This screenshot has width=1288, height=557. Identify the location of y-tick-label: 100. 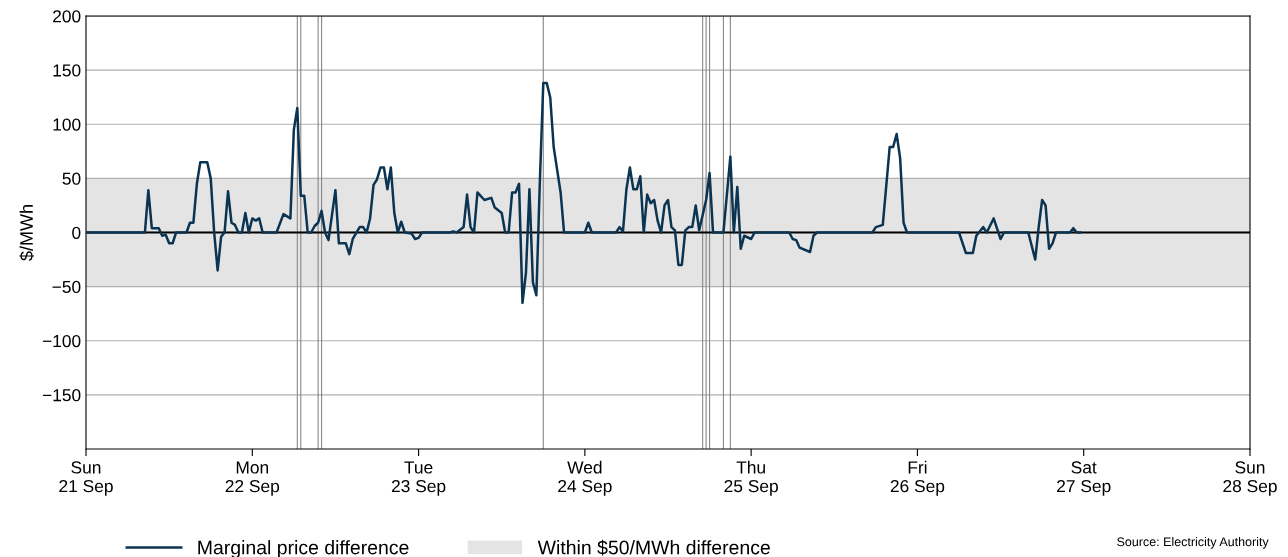
(67, 124).